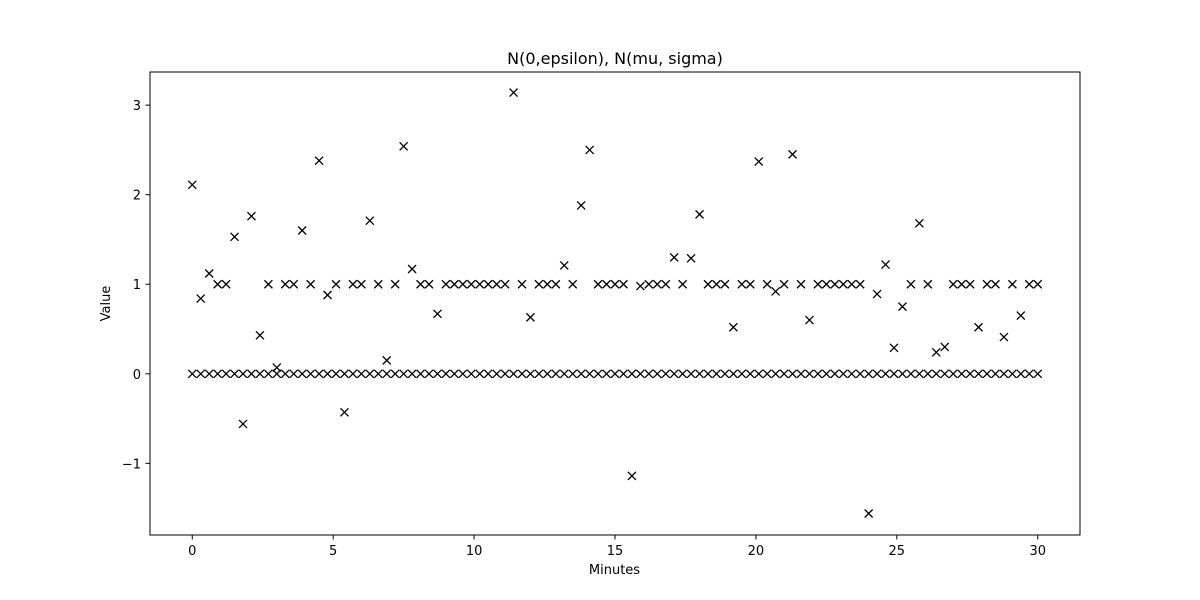 The width and height of the screenshot is (1200, 600). I want to click on y-tick-label: 3, so click(137, 106).